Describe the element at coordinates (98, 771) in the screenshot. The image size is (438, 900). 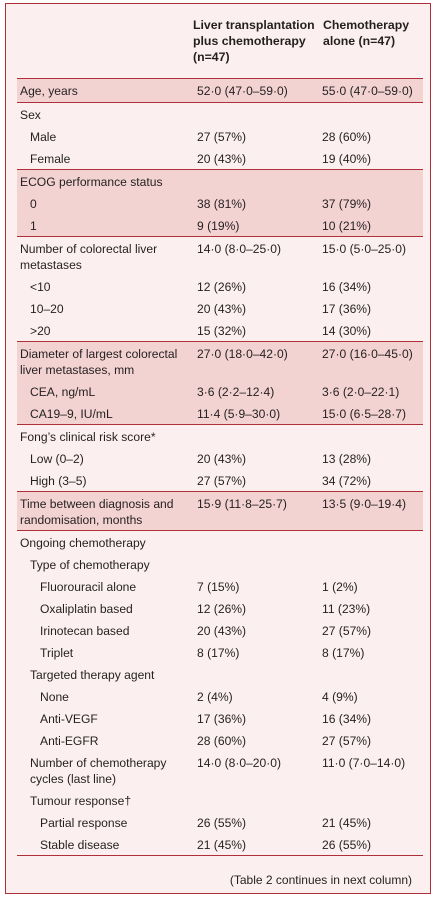
I see `row-label: Number of chemotherapy cycles (last line)` at that location.